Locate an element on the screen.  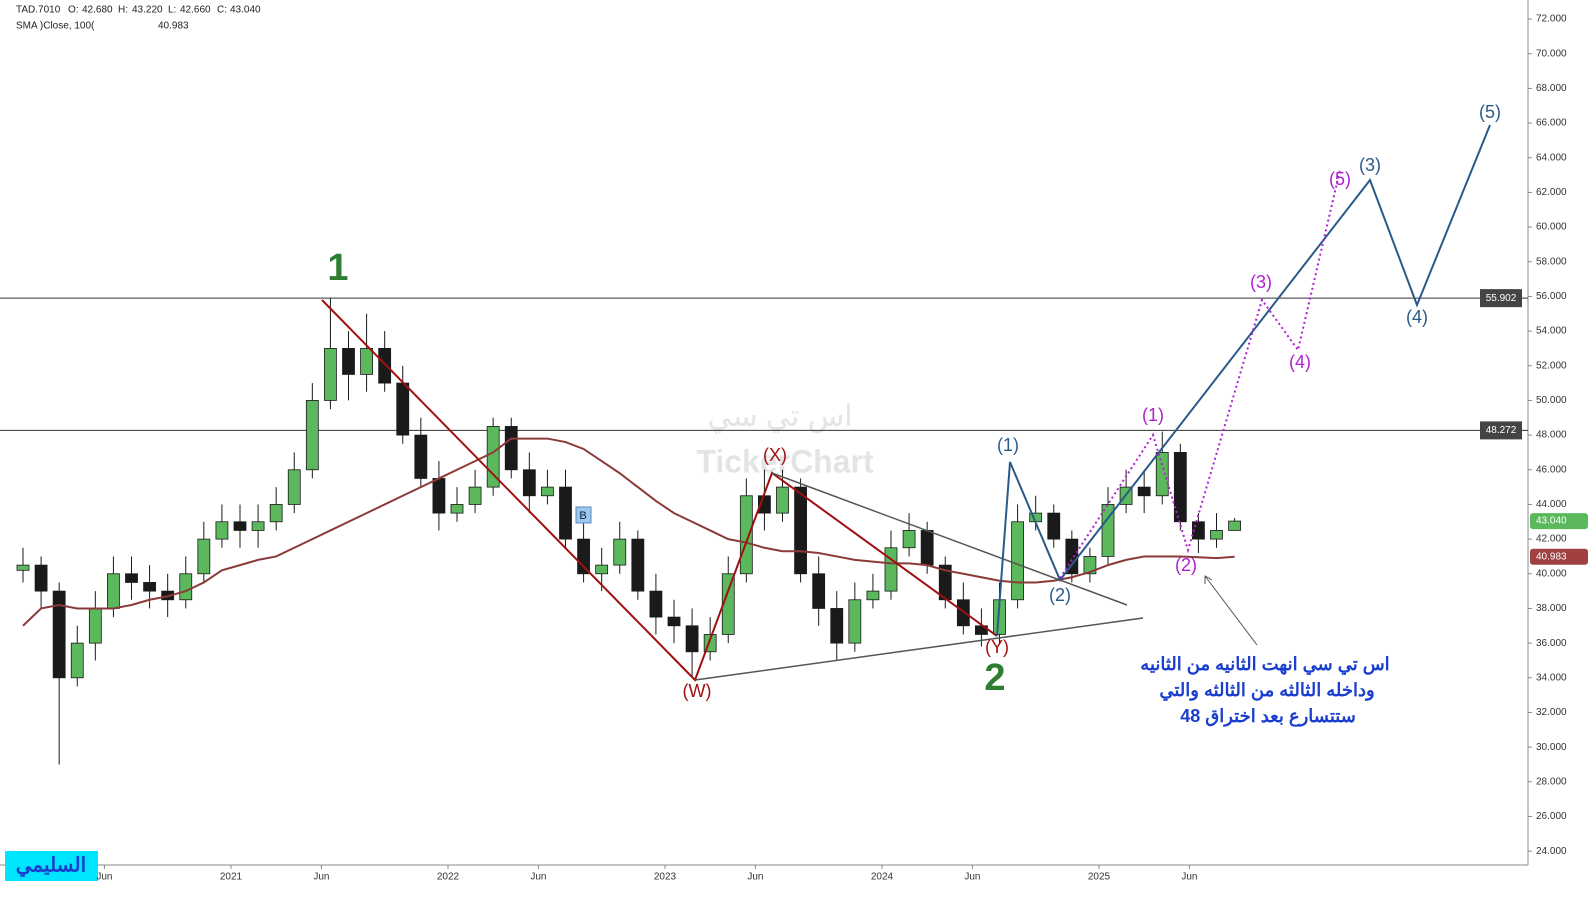
wave-label: 2 is located at coordinates (994, 678).